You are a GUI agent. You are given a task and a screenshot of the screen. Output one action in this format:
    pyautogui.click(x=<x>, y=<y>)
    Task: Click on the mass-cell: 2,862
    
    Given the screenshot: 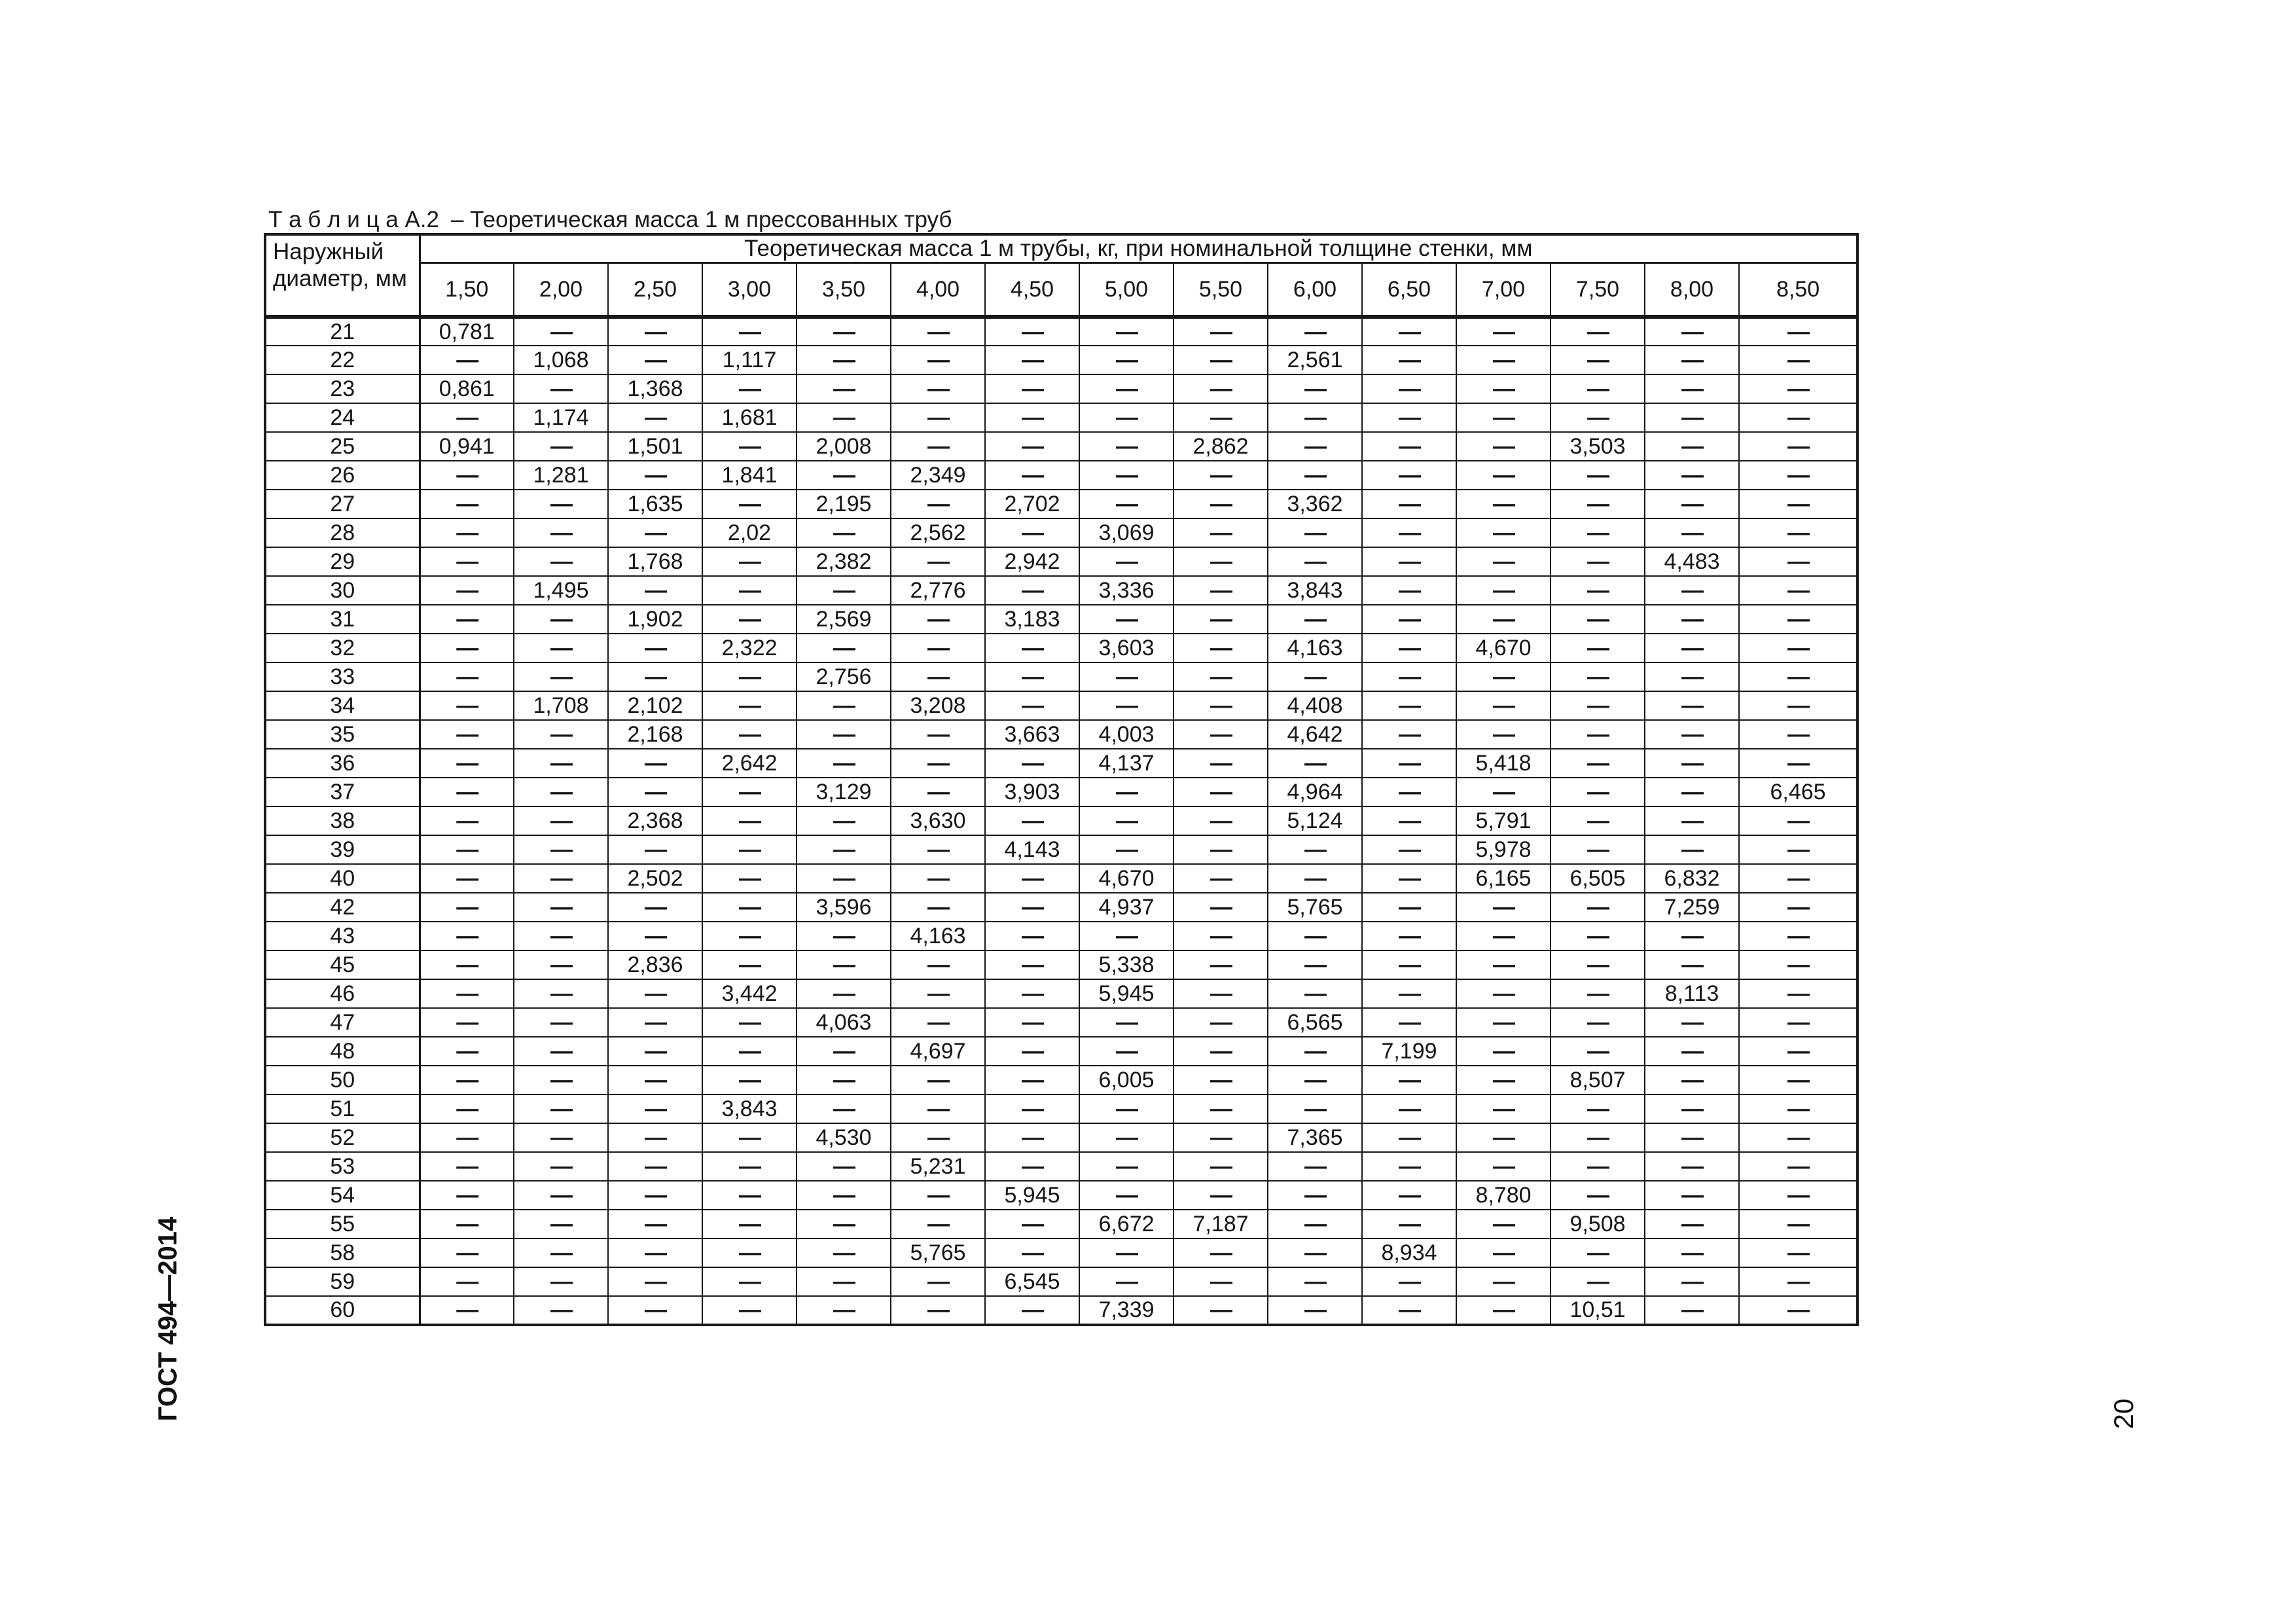 What is the action you would take?
    pyautogui.click(x=1220, y=446)
    